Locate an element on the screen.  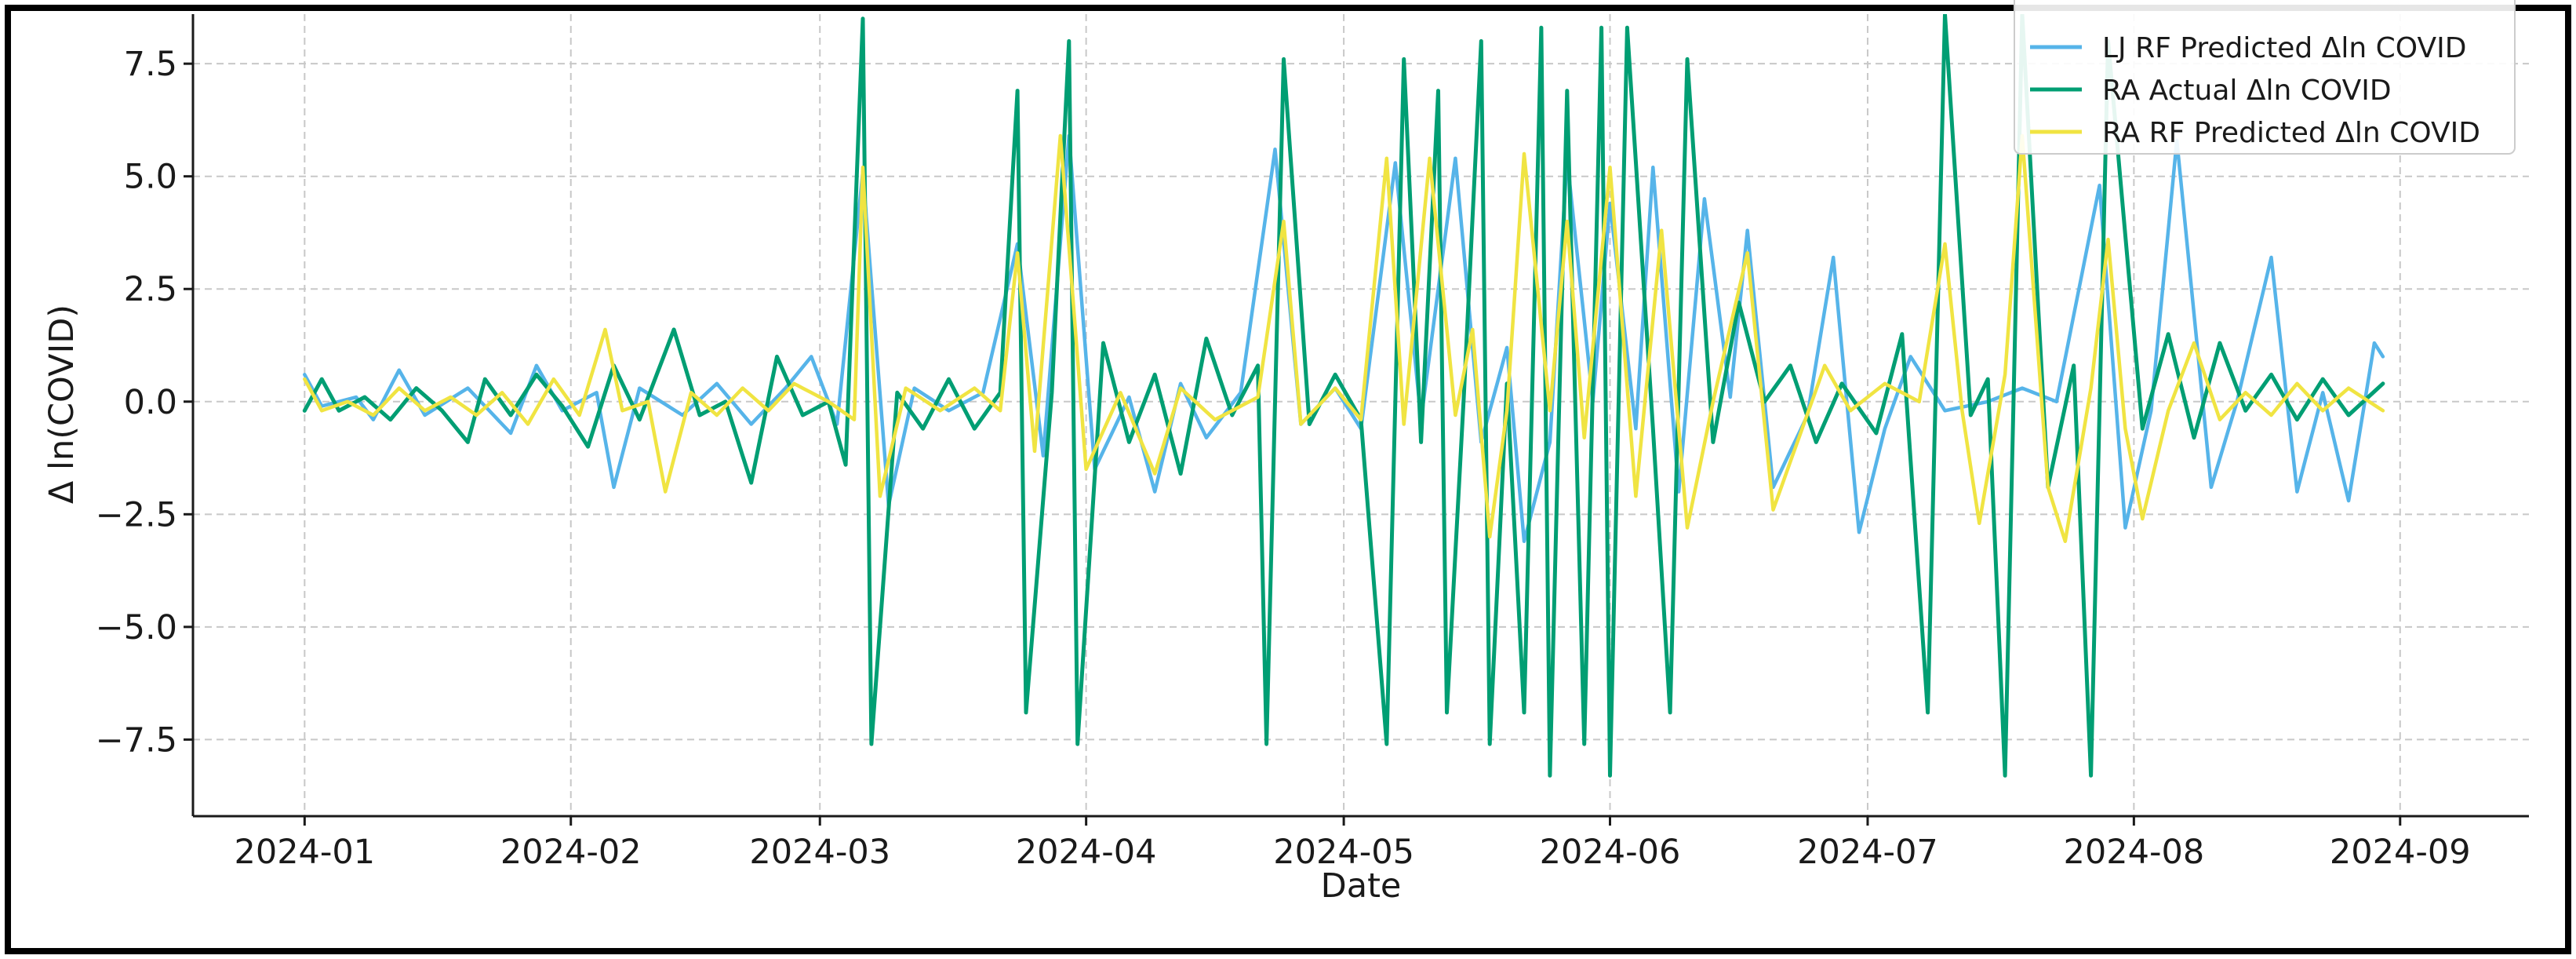
legend-label: RA Actual Δln COVID is located at coordinates (2247, 91).